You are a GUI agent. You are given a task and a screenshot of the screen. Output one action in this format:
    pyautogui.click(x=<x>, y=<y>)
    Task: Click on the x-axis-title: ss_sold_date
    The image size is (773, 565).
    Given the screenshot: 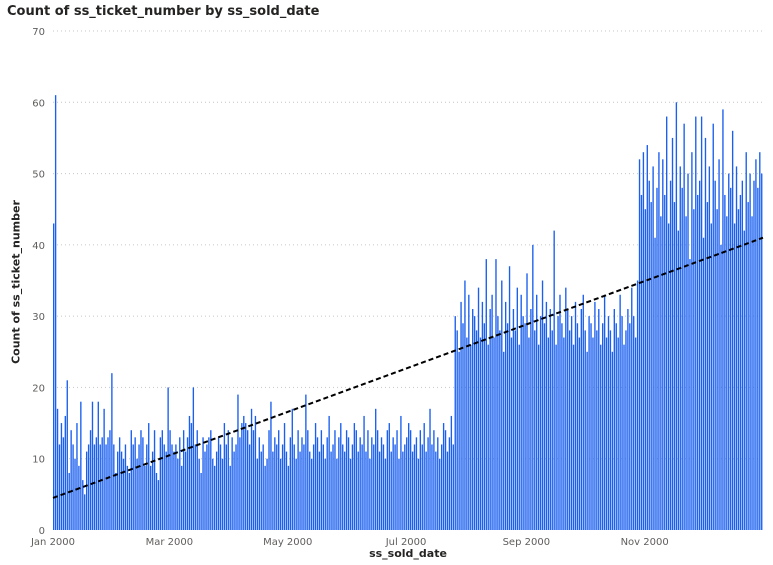 What is the action you would take?
    pyautogui.click(x=408, y=553)
    